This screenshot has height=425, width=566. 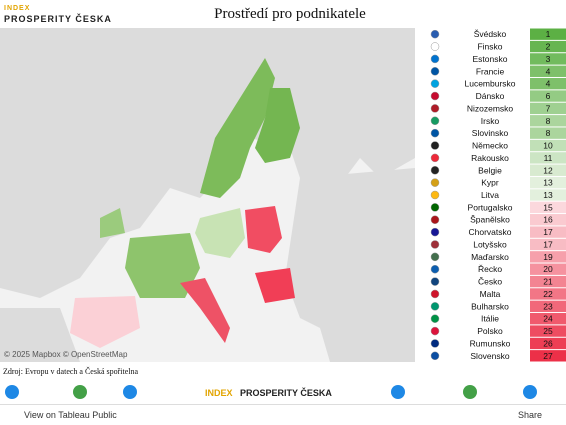 I want to click on country-name: Česko, so click(x=490, y=282).